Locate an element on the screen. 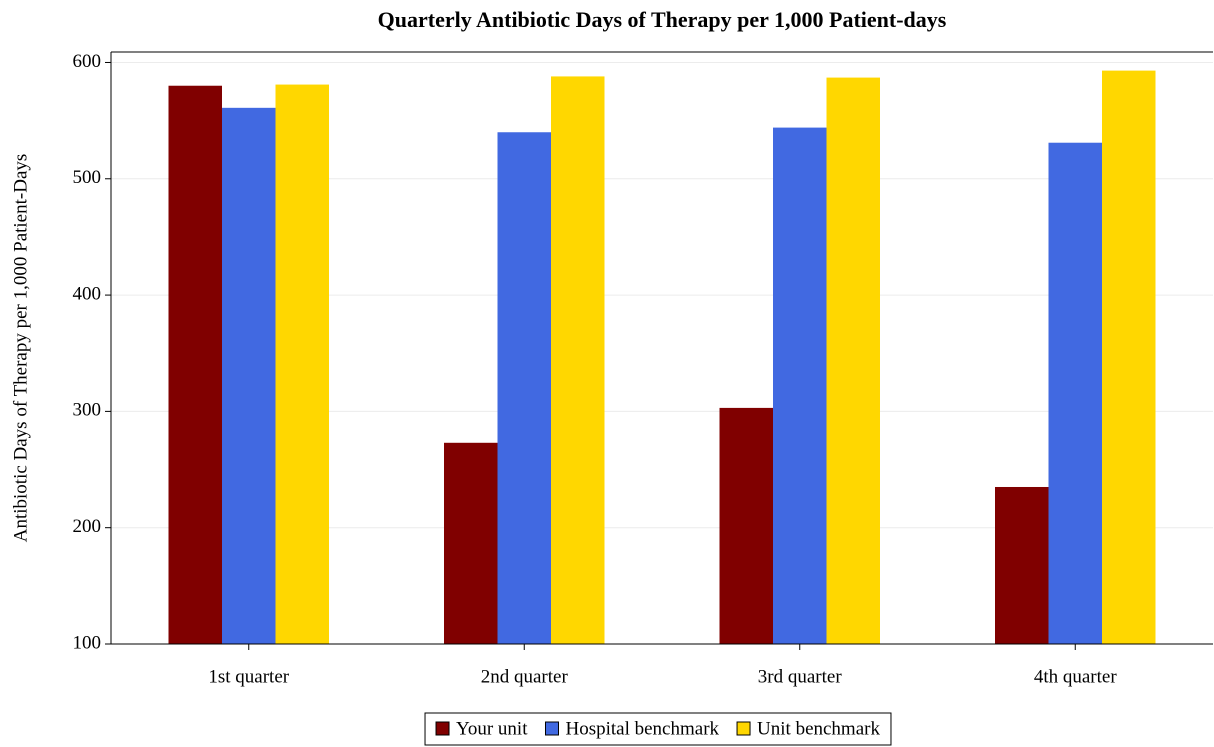  y-tick-label: 200 is located at coordinates (87, 526).